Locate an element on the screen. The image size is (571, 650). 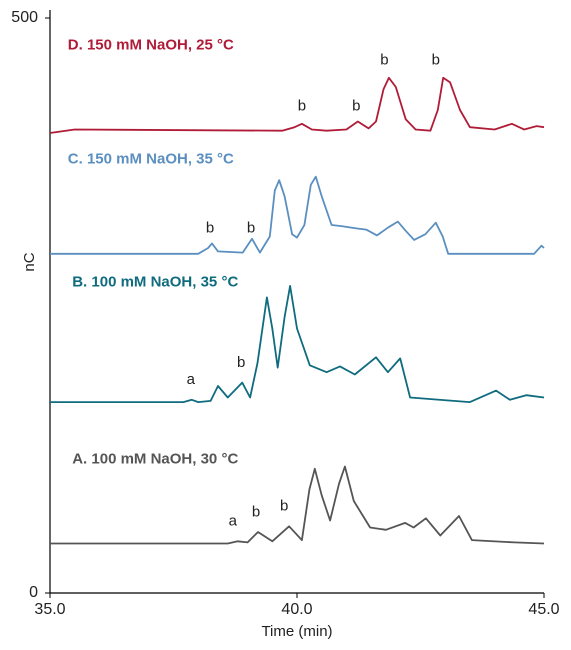
trace-label: A. 100 mM NaOH, 30 °C is located at coordinates (155, 459).